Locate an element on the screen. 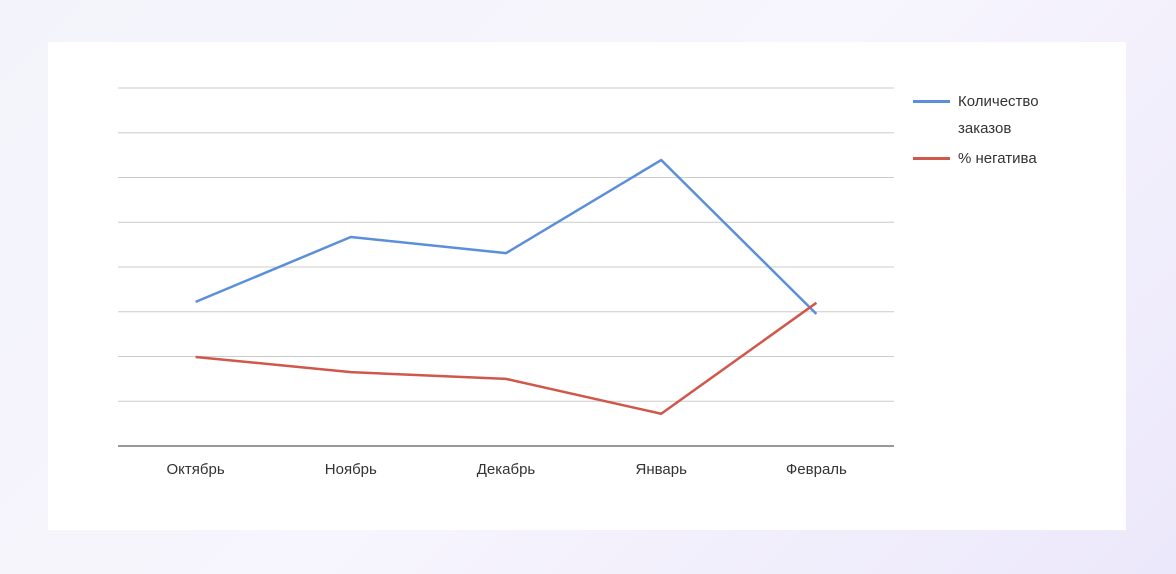 The image size is (1176, 574). legend-item: % негатива is located at coordinates (998, 158).